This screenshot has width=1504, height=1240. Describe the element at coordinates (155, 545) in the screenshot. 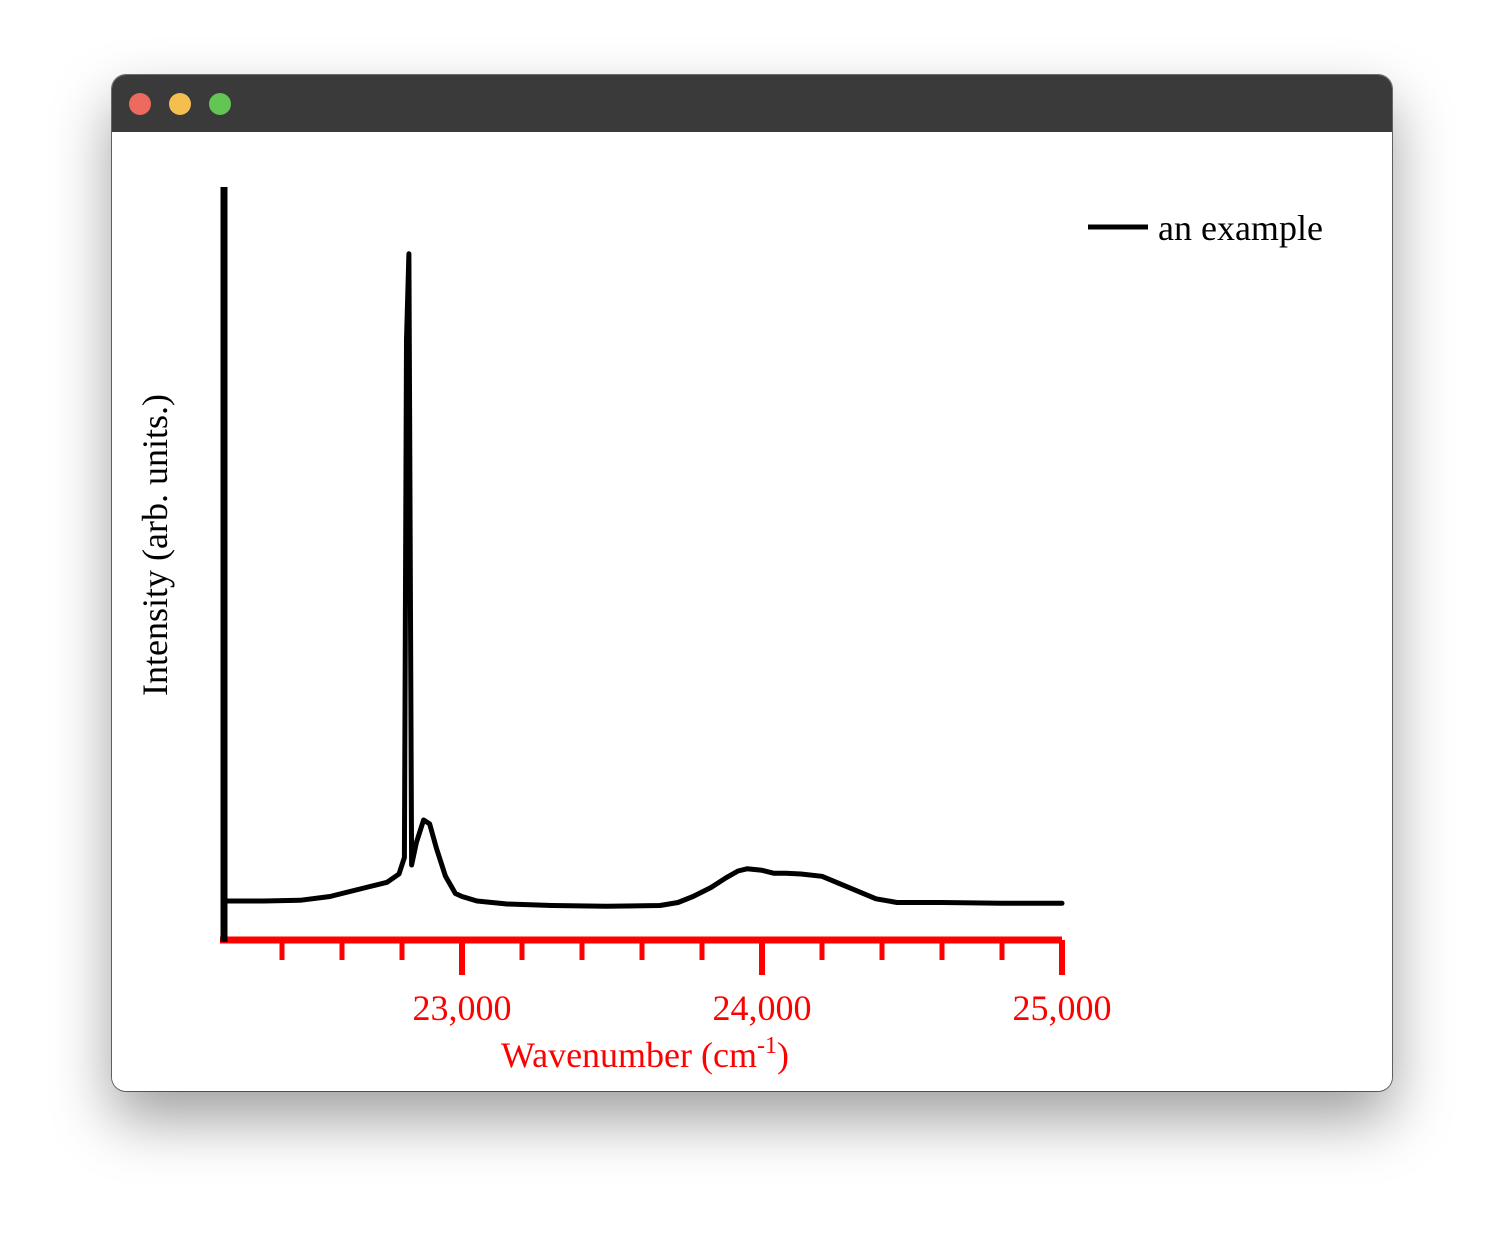

I see `y-axis-title: Intensity (arb. units.)` at that location.